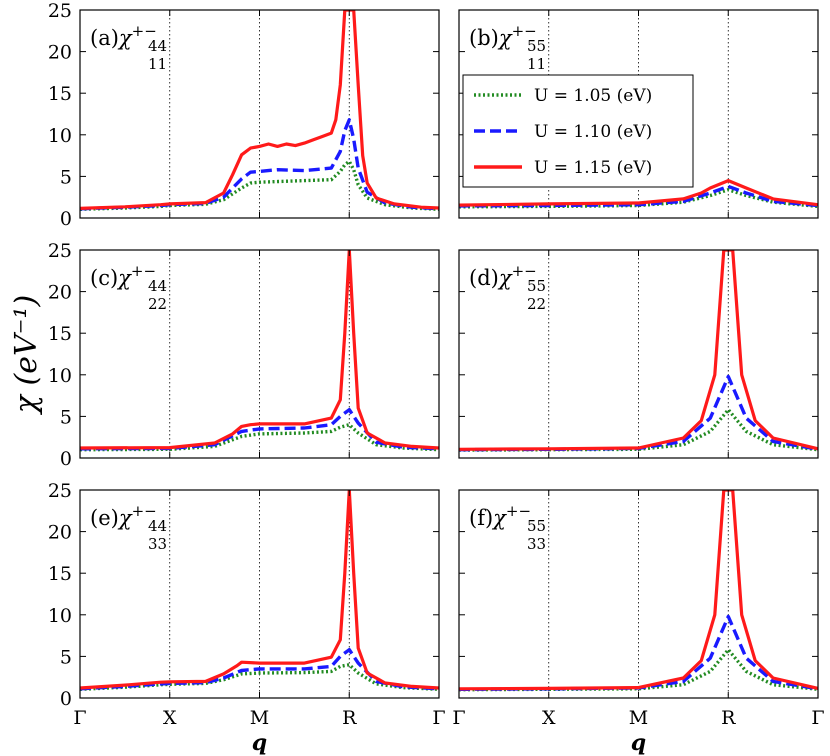  Describe the element at coordinates (507, 287) in the screenshot. I see `panel-label: (d)χ+− 55 22` at that location.